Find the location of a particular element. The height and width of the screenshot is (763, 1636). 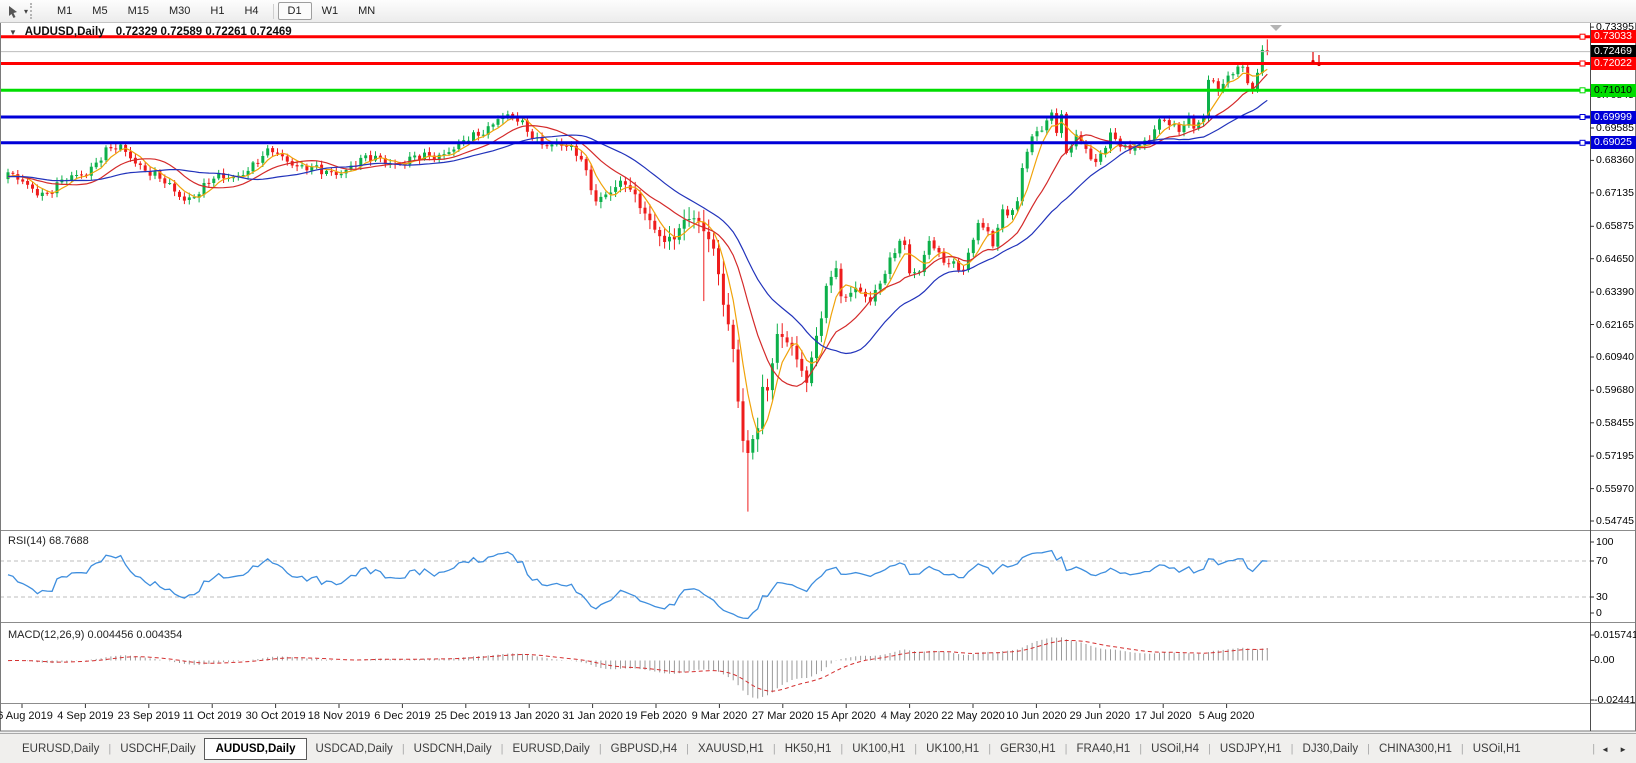

level-lines is located at coordinates (795, 89).